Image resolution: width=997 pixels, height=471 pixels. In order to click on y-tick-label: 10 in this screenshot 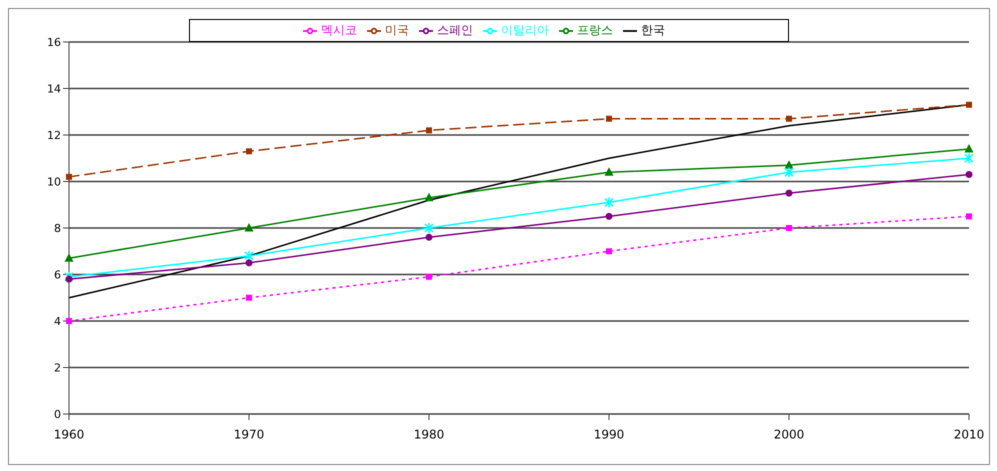, I will do `click(54, 181)`.